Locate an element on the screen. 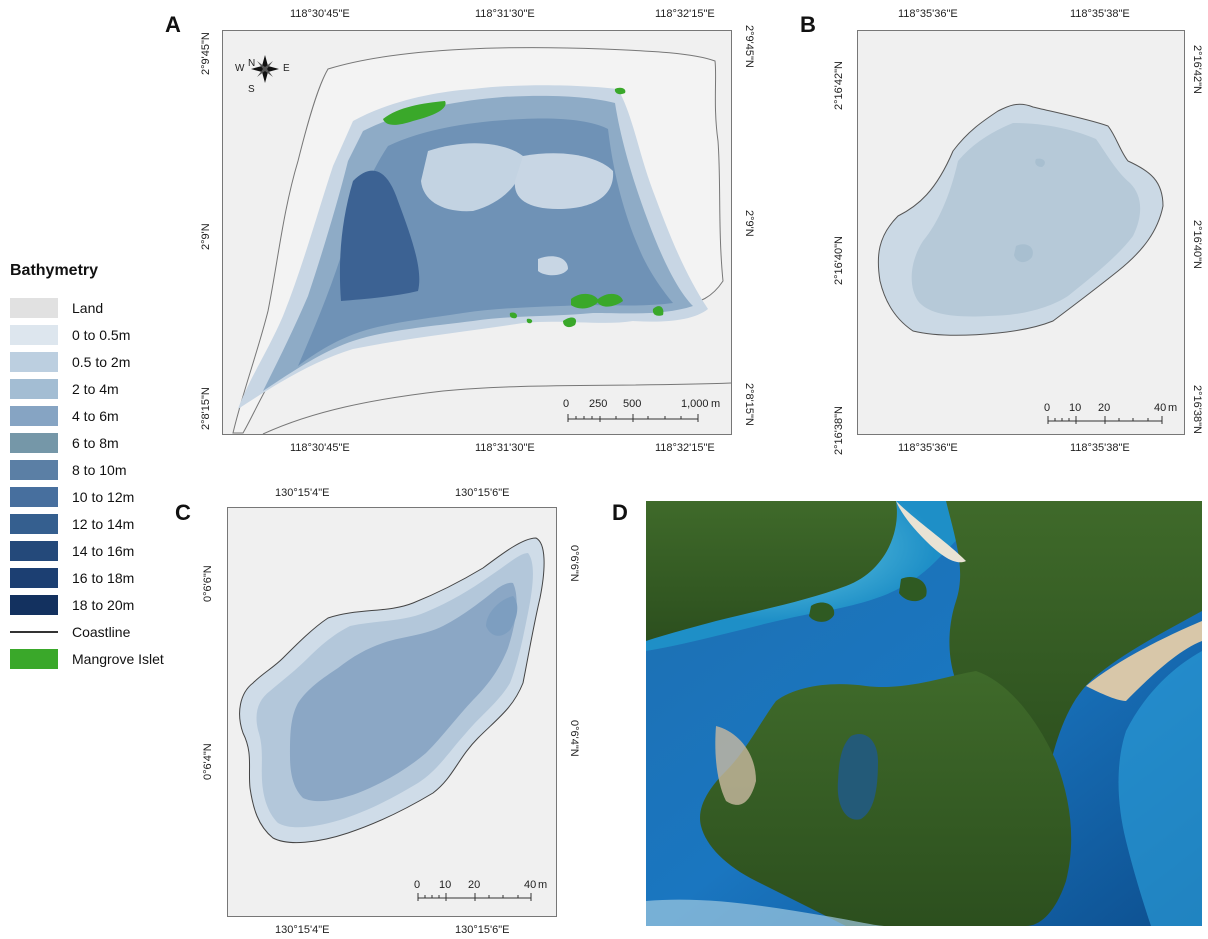 Image resolution: width=1208 pixels, height=939 pixels. legend-item: 14 to 16m is located at coordinates (72, 551).